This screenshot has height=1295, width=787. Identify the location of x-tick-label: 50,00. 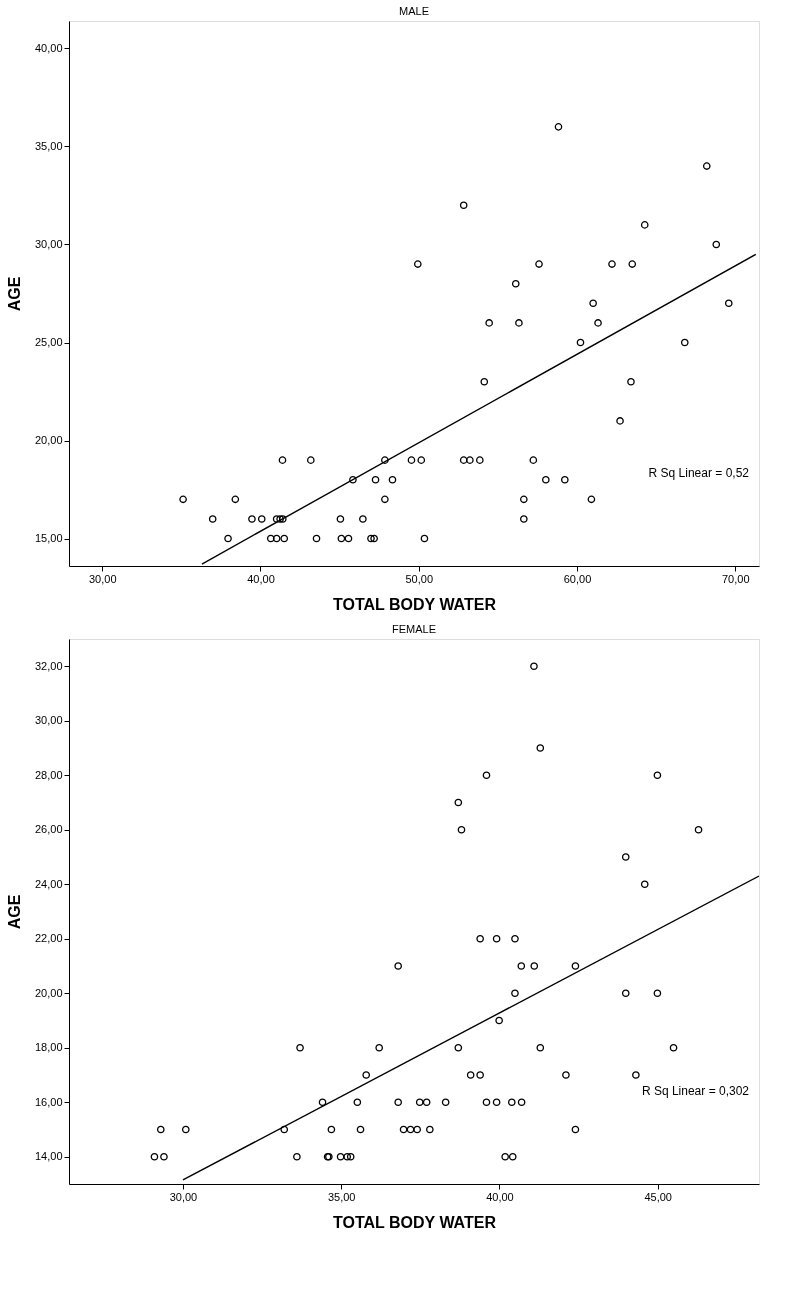
(419, 578).